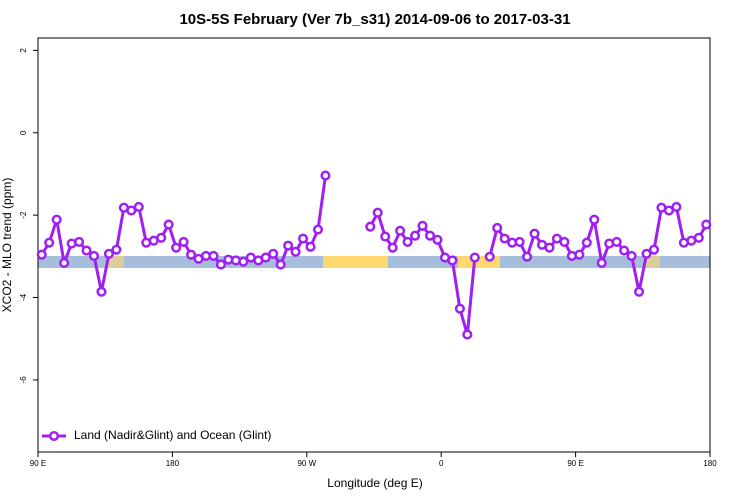  Describe the element at coordinates (306, 463) in the screenshot. I see `x-tick-label: 90 W` at that location.